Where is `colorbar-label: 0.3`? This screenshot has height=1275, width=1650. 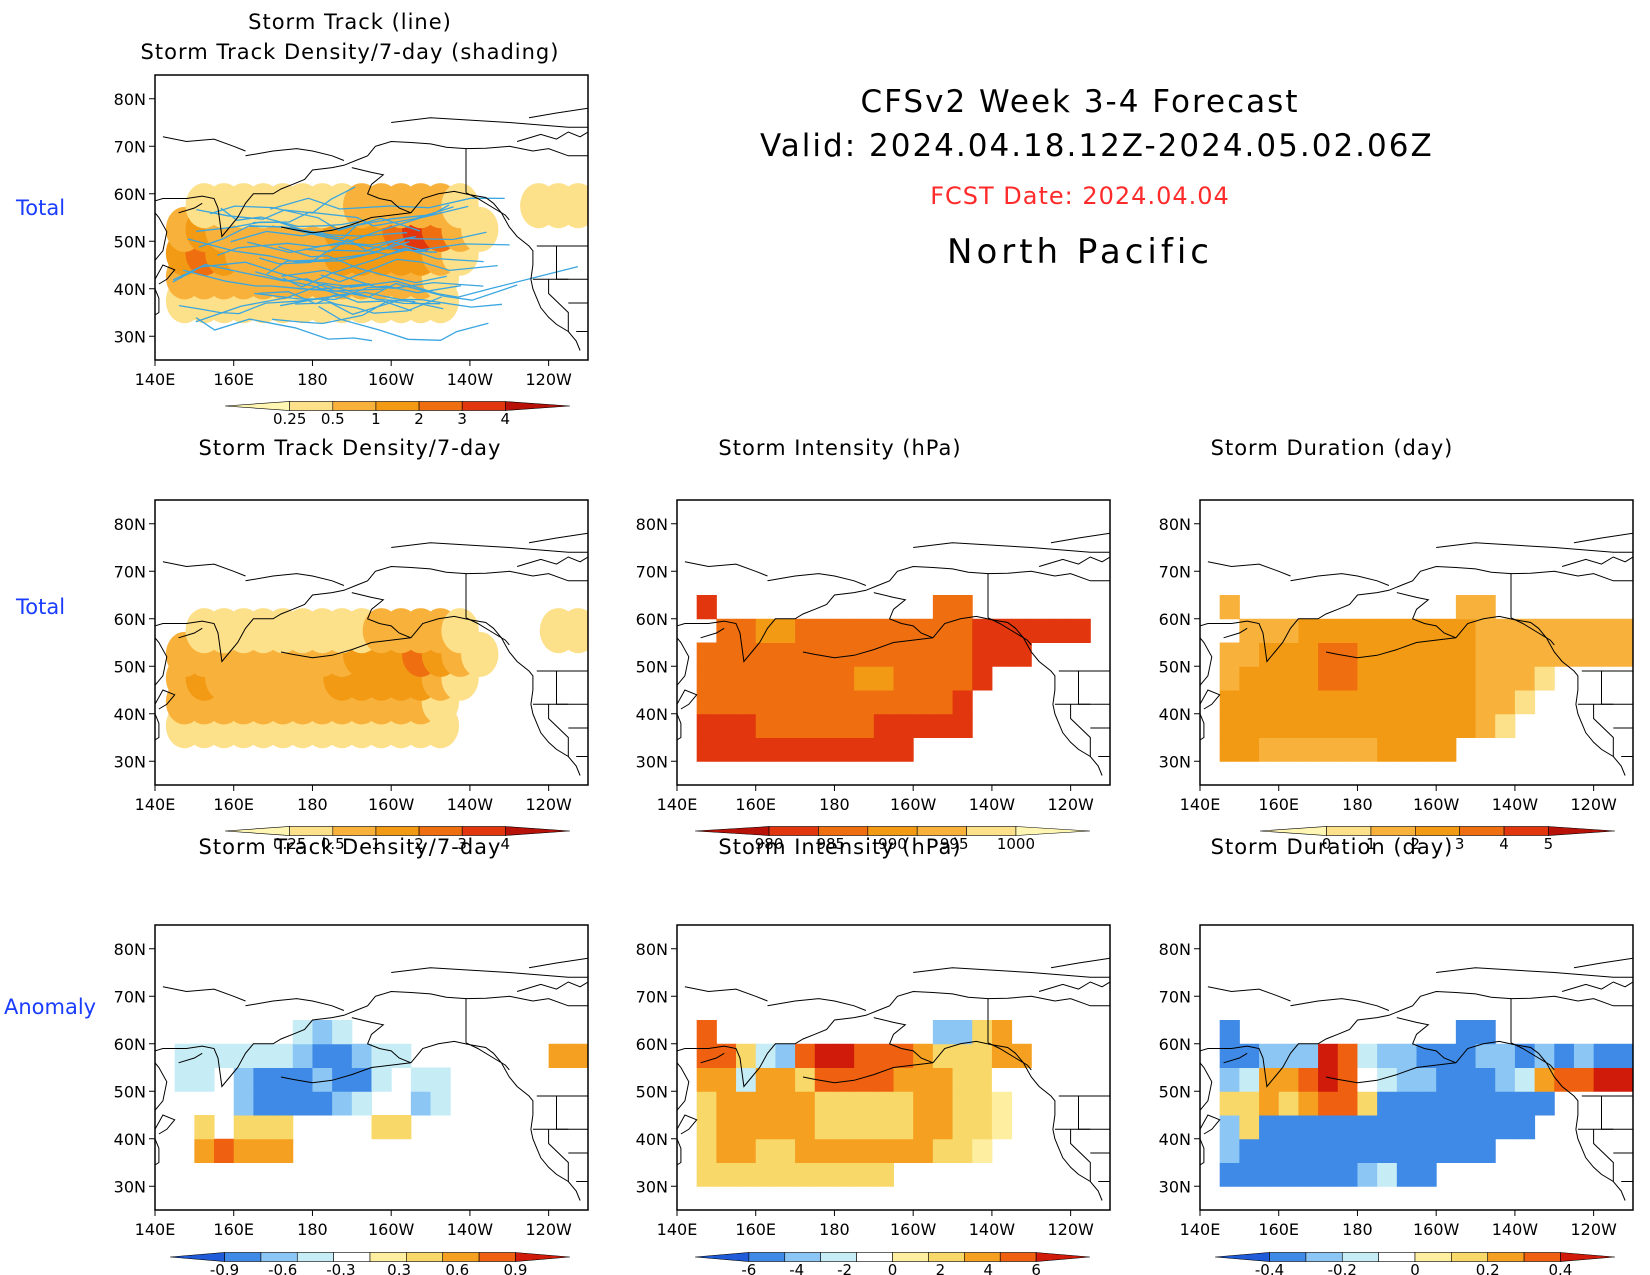
colorbar-label: 0.3 is located at coordinates (399, 1268).